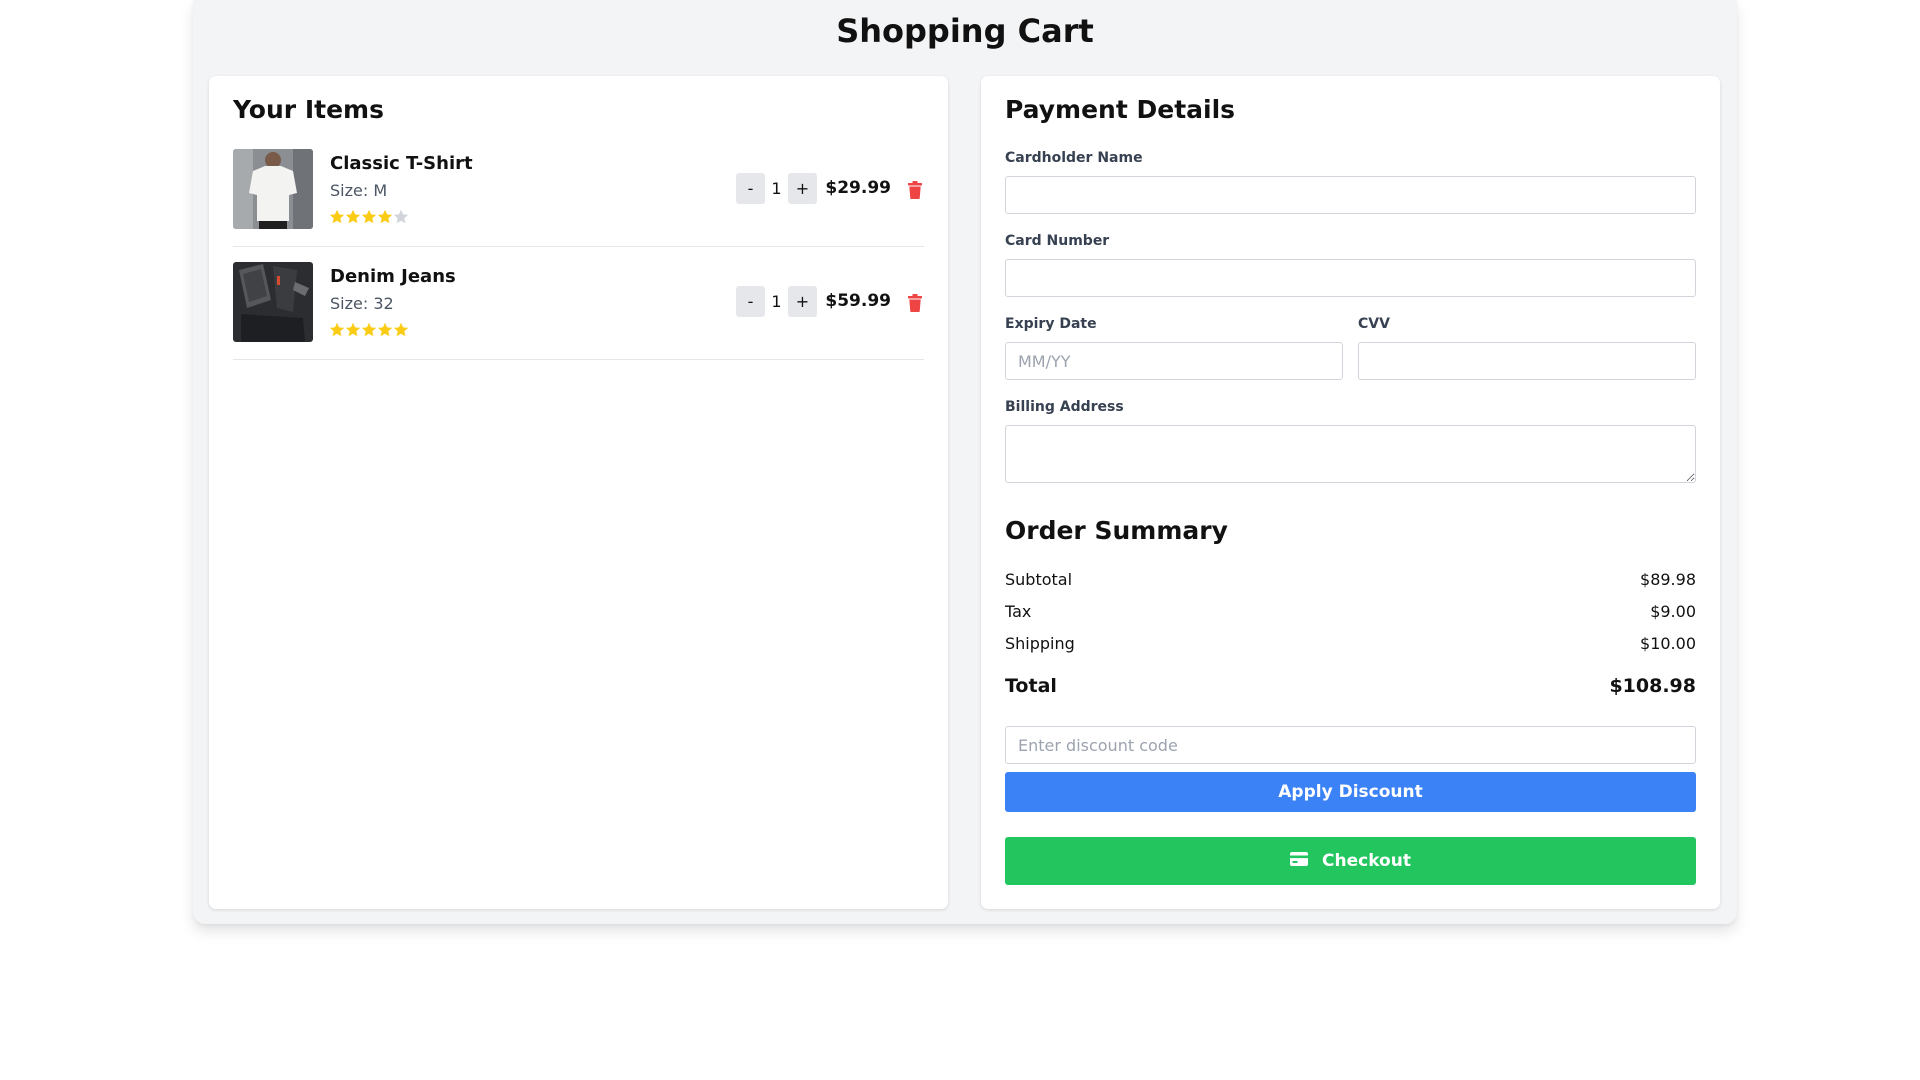 This screenshot has width=1920, height=1080. Describe the element at coordinates (1652, 686) in the screenshot. I see `total-value: $108.98` at that location.